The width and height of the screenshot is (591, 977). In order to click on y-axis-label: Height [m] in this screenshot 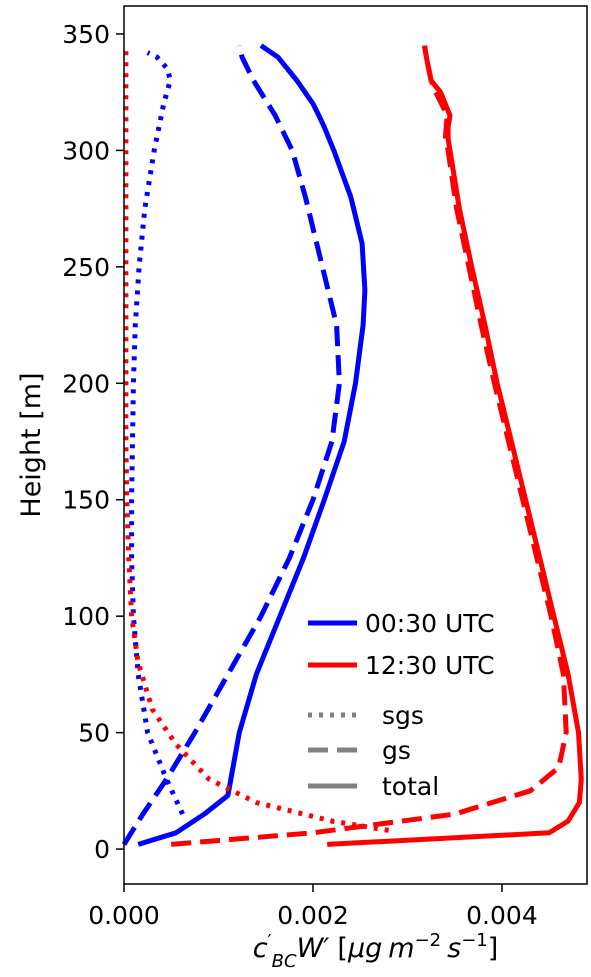, I will do `click(31, 444)`.